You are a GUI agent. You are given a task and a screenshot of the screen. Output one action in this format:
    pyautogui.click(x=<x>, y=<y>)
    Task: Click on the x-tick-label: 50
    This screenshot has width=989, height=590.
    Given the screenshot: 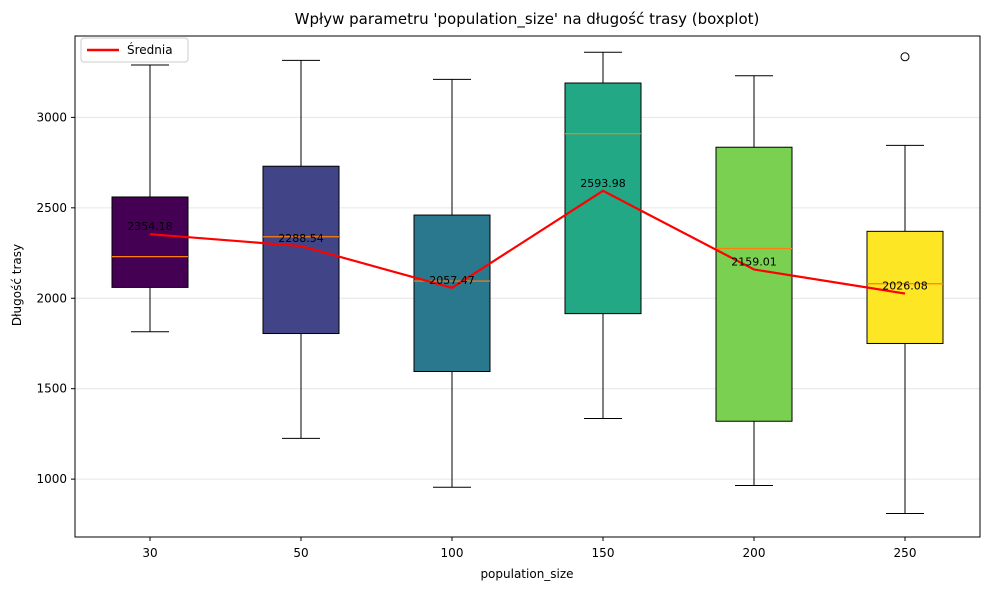 What is the action you would take?
    pyautogui.click(x=300, y=553)
    